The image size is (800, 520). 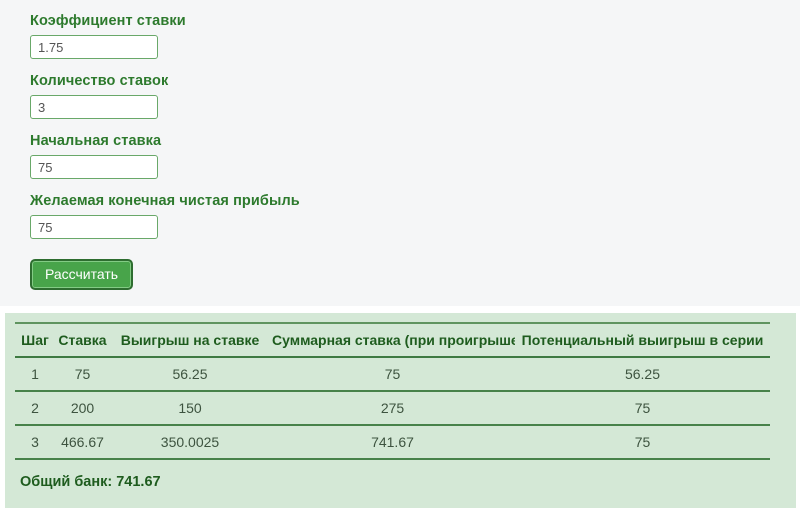 I want to click on total-bank-value: 741.67, so click(x=138, y=482).